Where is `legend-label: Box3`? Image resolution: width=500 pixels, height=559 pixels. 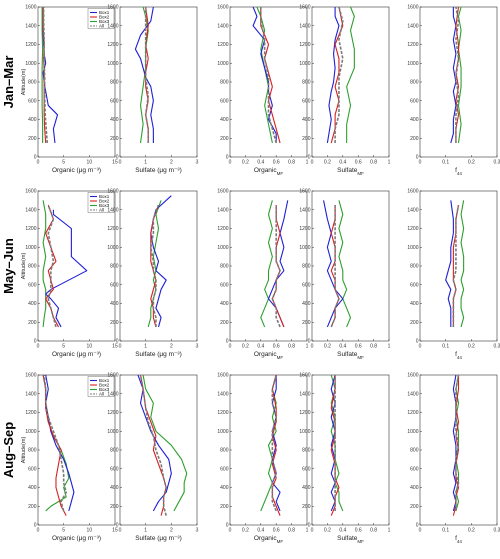
legend-label: Box3 is located at coordinates (104, 205).